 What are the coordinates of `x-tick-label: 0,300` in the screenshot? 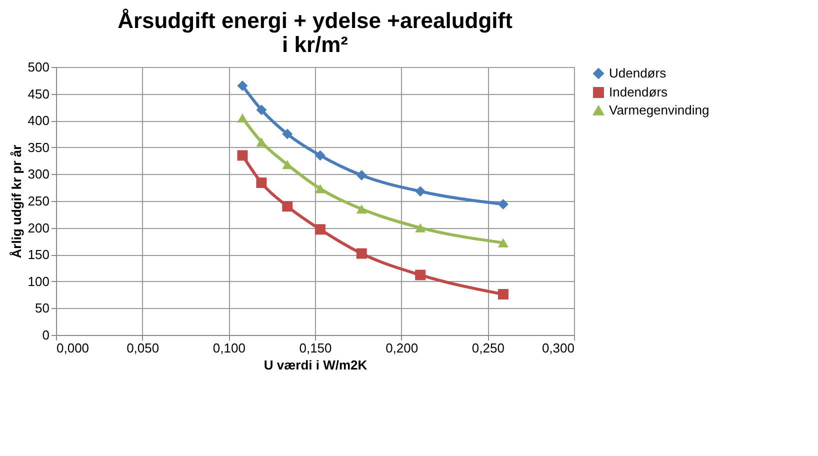 It's located at (558, 348).